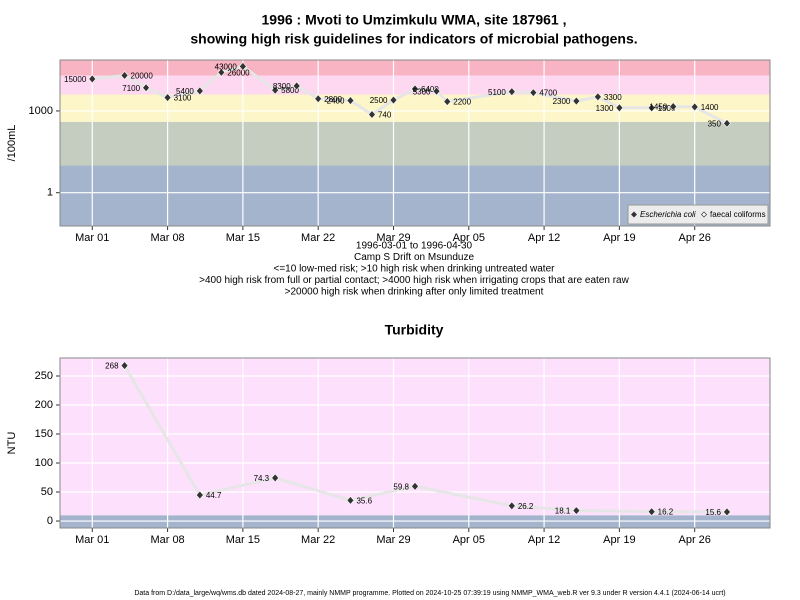 Image resolution: width=800 pixels, height=600 pixels. What do you see at coordinates (401, 486) in the screenshot?
I see `data-label: 59.8` at bounding box center [401, 486].